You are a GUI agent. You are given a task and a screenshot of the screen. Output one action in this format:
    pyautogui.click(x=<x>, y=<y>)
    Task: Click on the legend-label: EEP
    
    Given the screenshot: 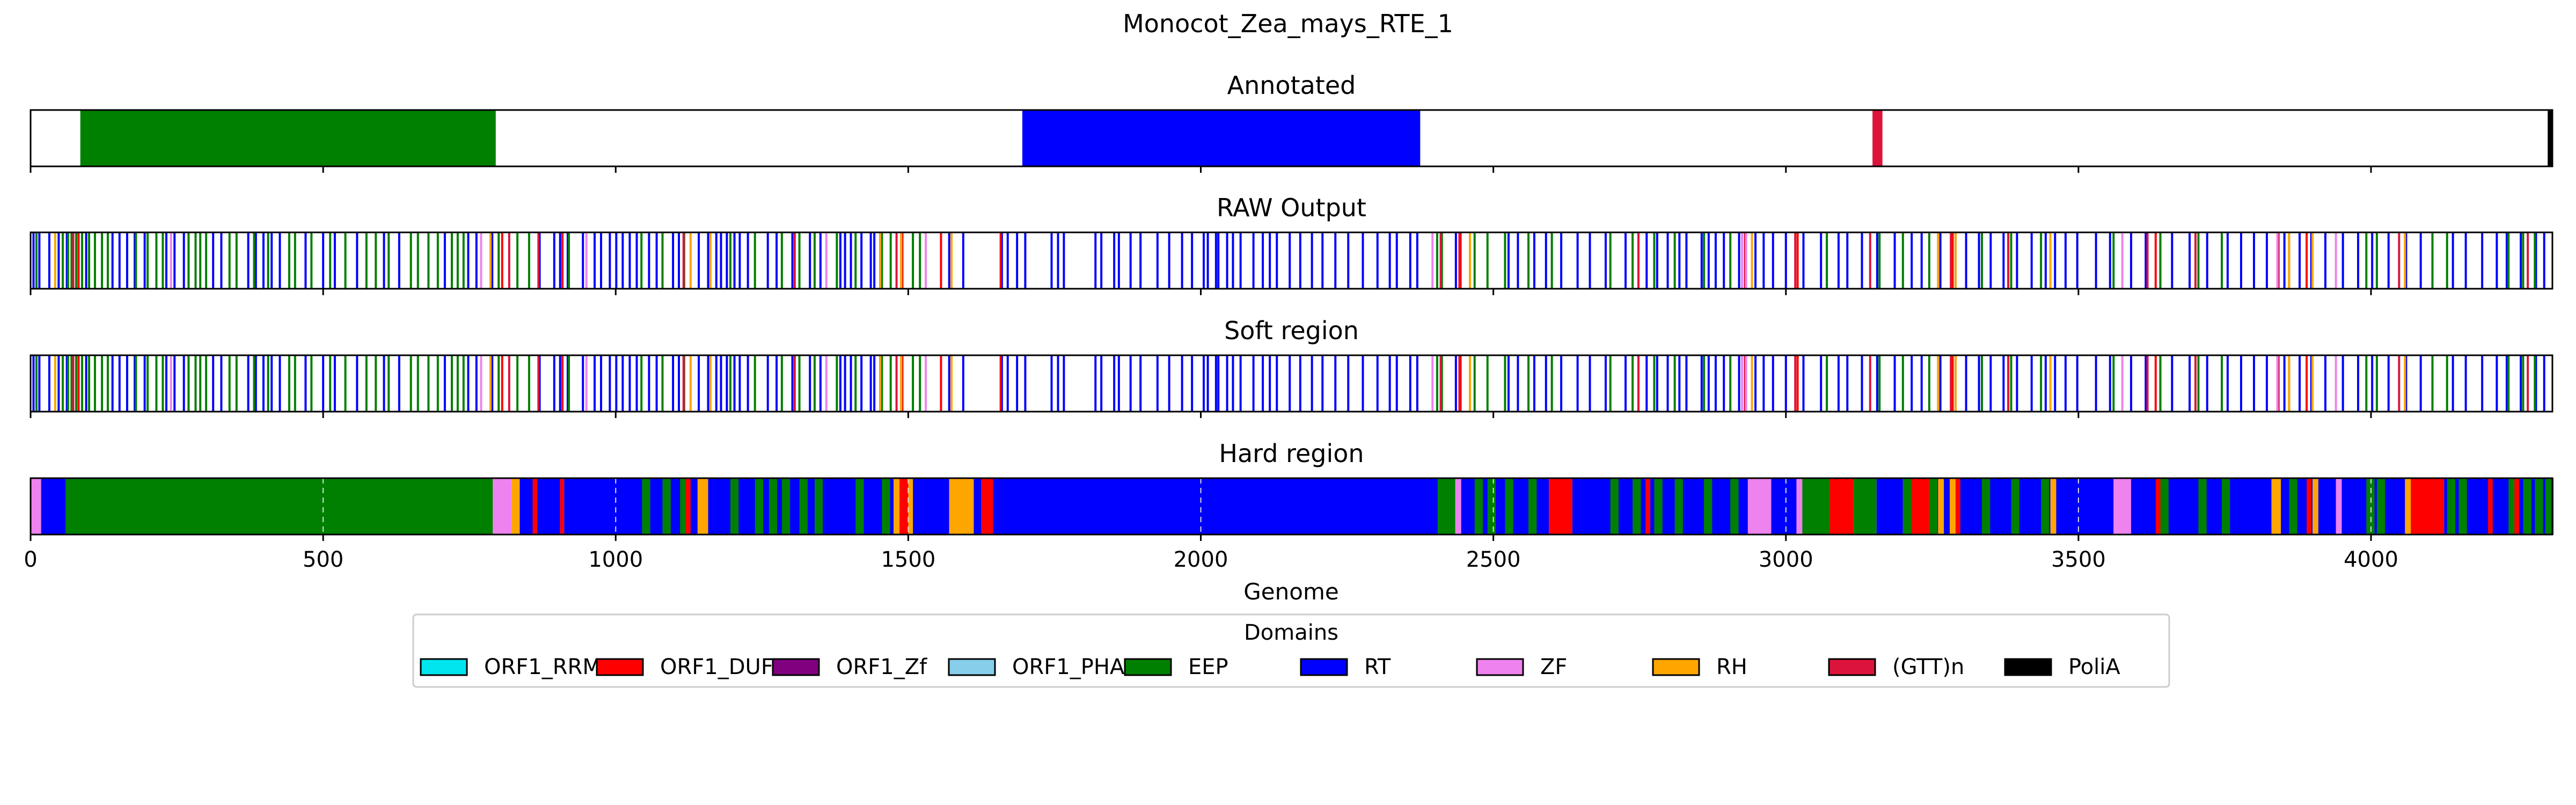 What is the action you would take?
    pyautogui.click(x=1208, y=667)
    